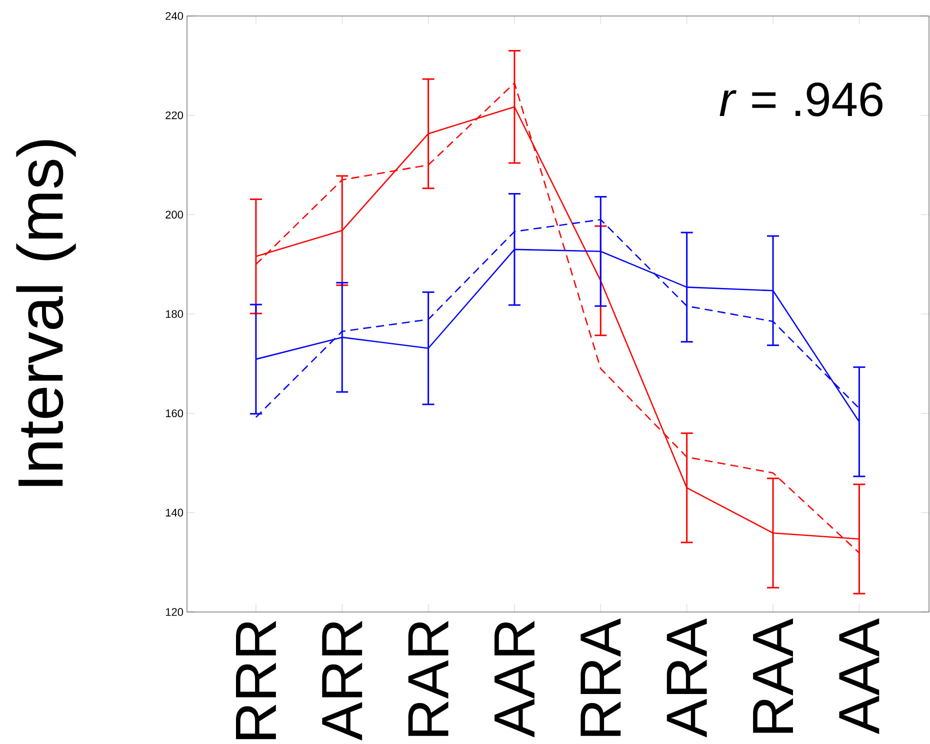  Describe the element at coordinates (773, 675) in the screenshot. I see `x-tick-label: RAA` at that location.